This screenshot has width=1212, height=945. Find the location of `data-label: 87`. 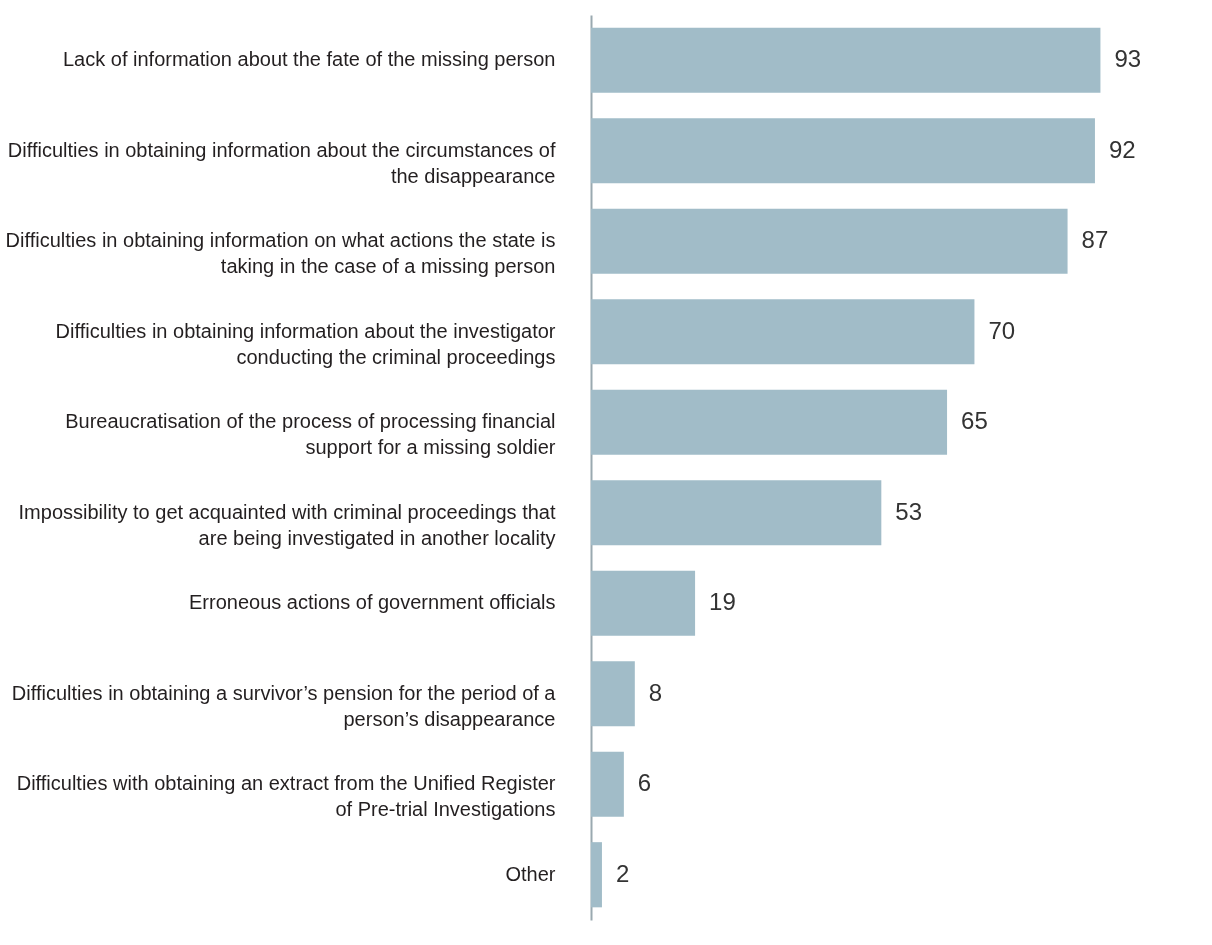

data-label: 87 is located at coordinates (1095, 240).